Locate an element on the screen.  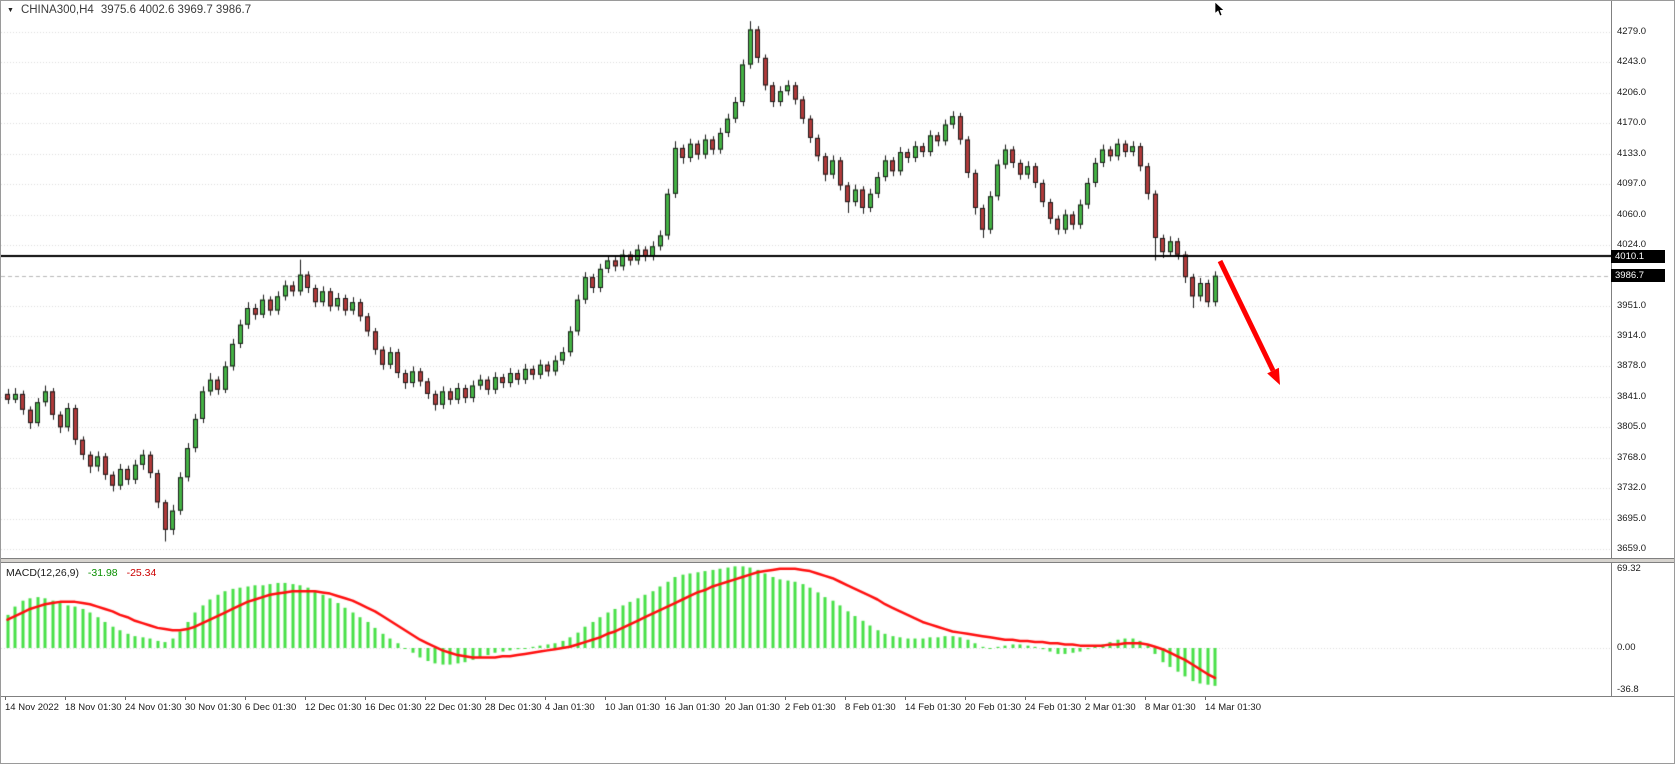
bid-price-tag: 3986.7 is located at coordinates (1638, 276).